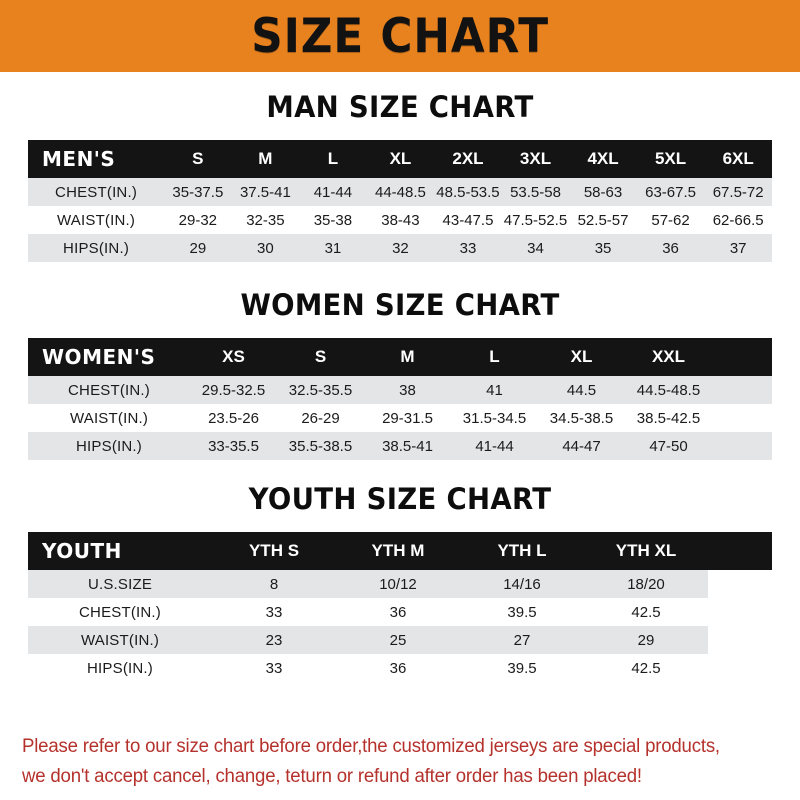  I want to click on men-waist-5xl: 57-62, so click(670, 220).